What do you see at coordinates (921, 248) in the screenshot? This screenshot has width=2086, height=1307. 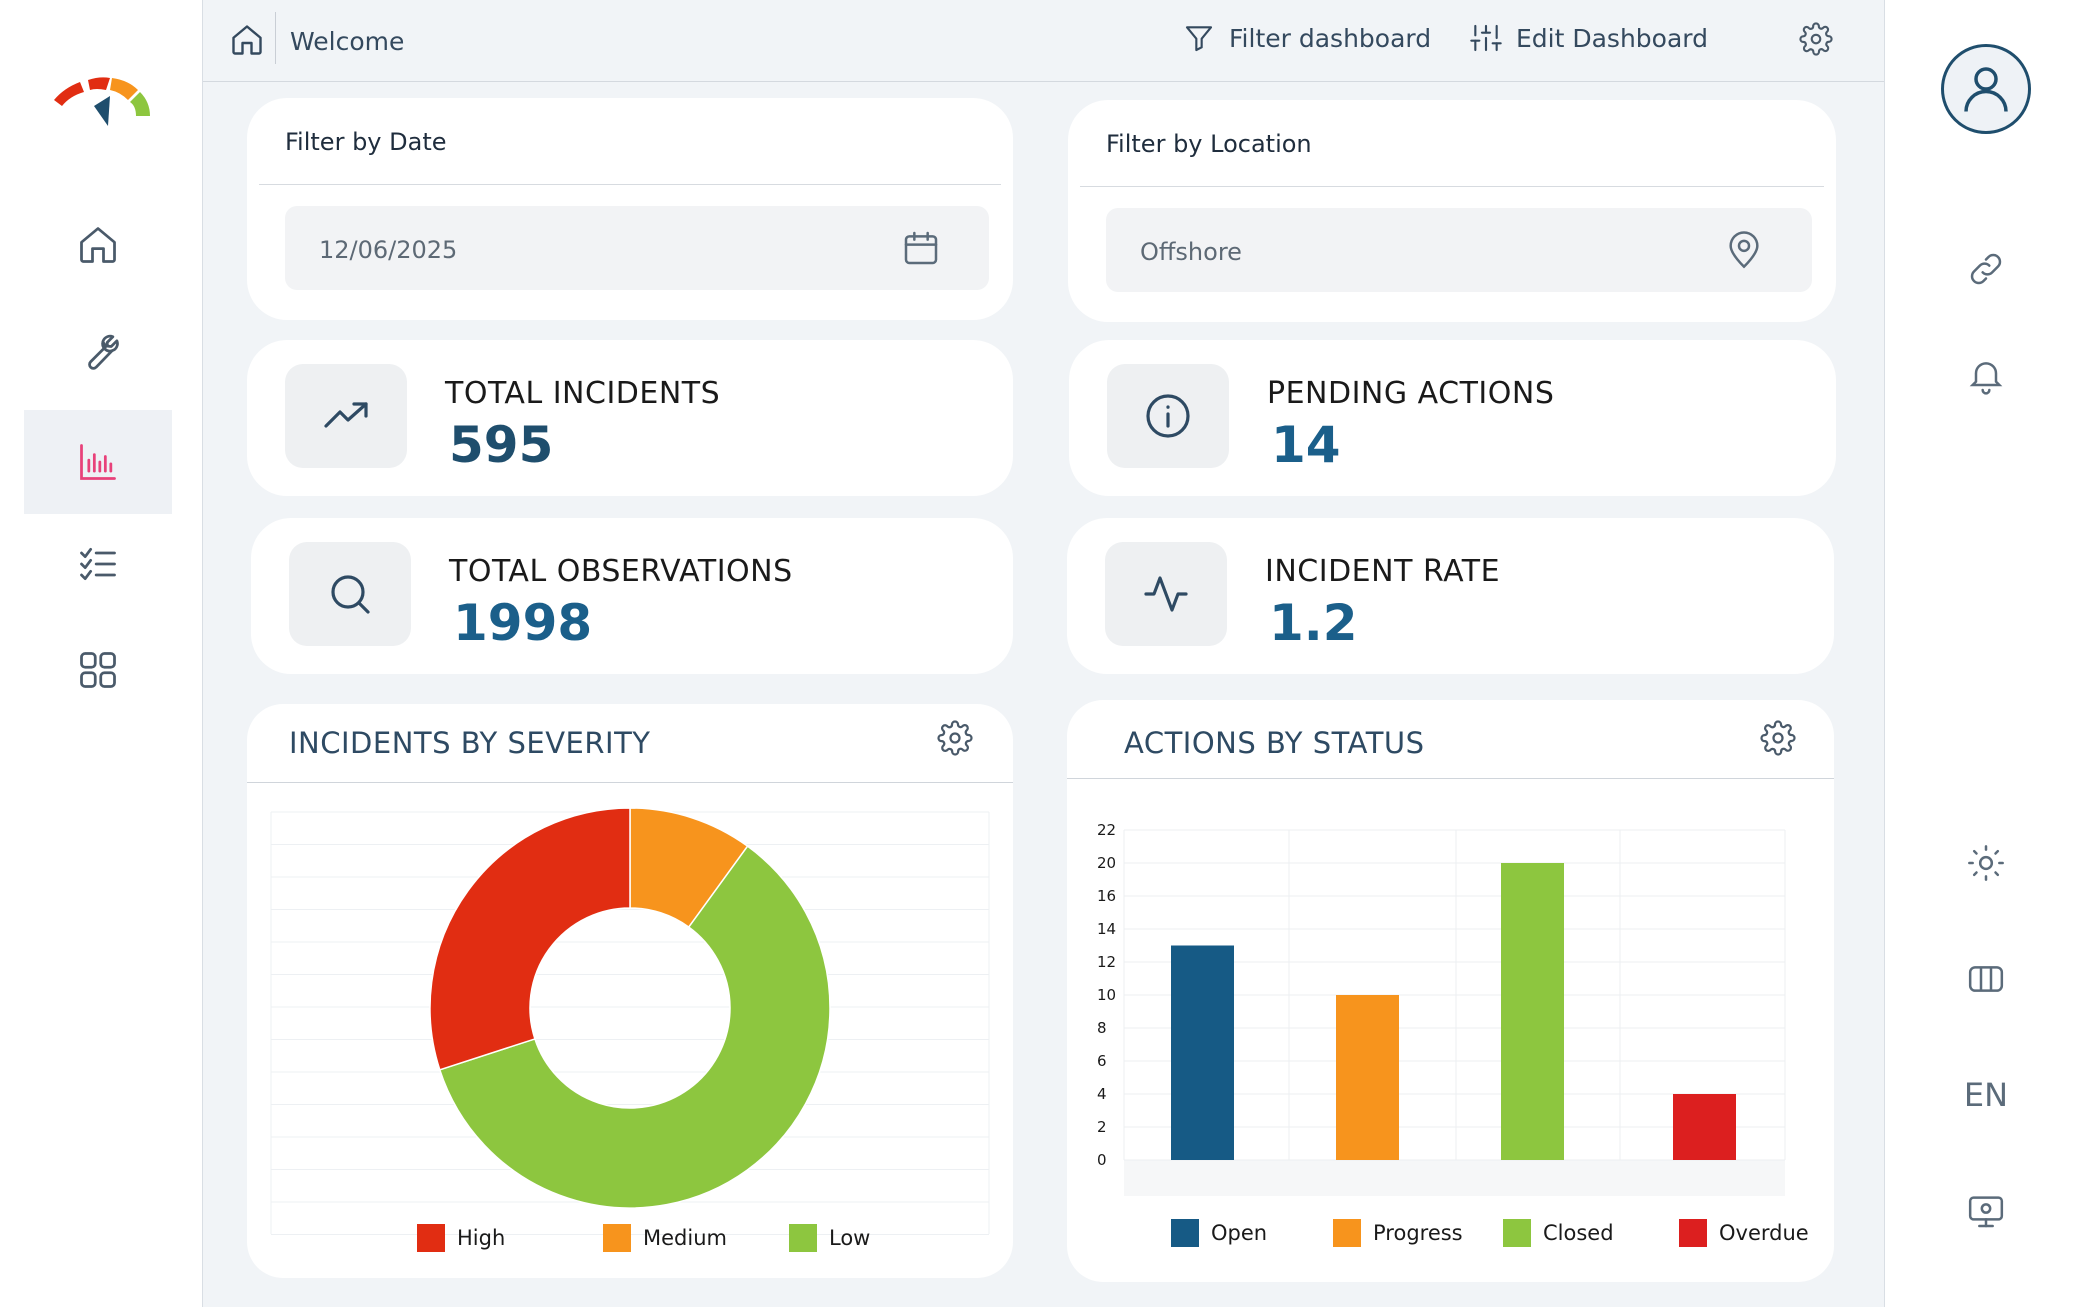 I see `calendar-icon` at bounding box center [921, 248].